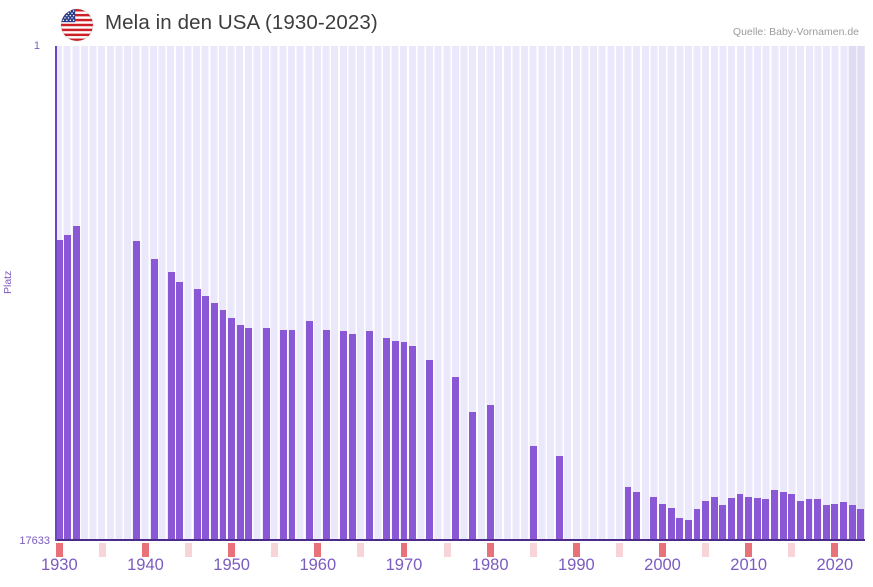  I want to click on y-axis-top-label: 1, so click(36, 46).